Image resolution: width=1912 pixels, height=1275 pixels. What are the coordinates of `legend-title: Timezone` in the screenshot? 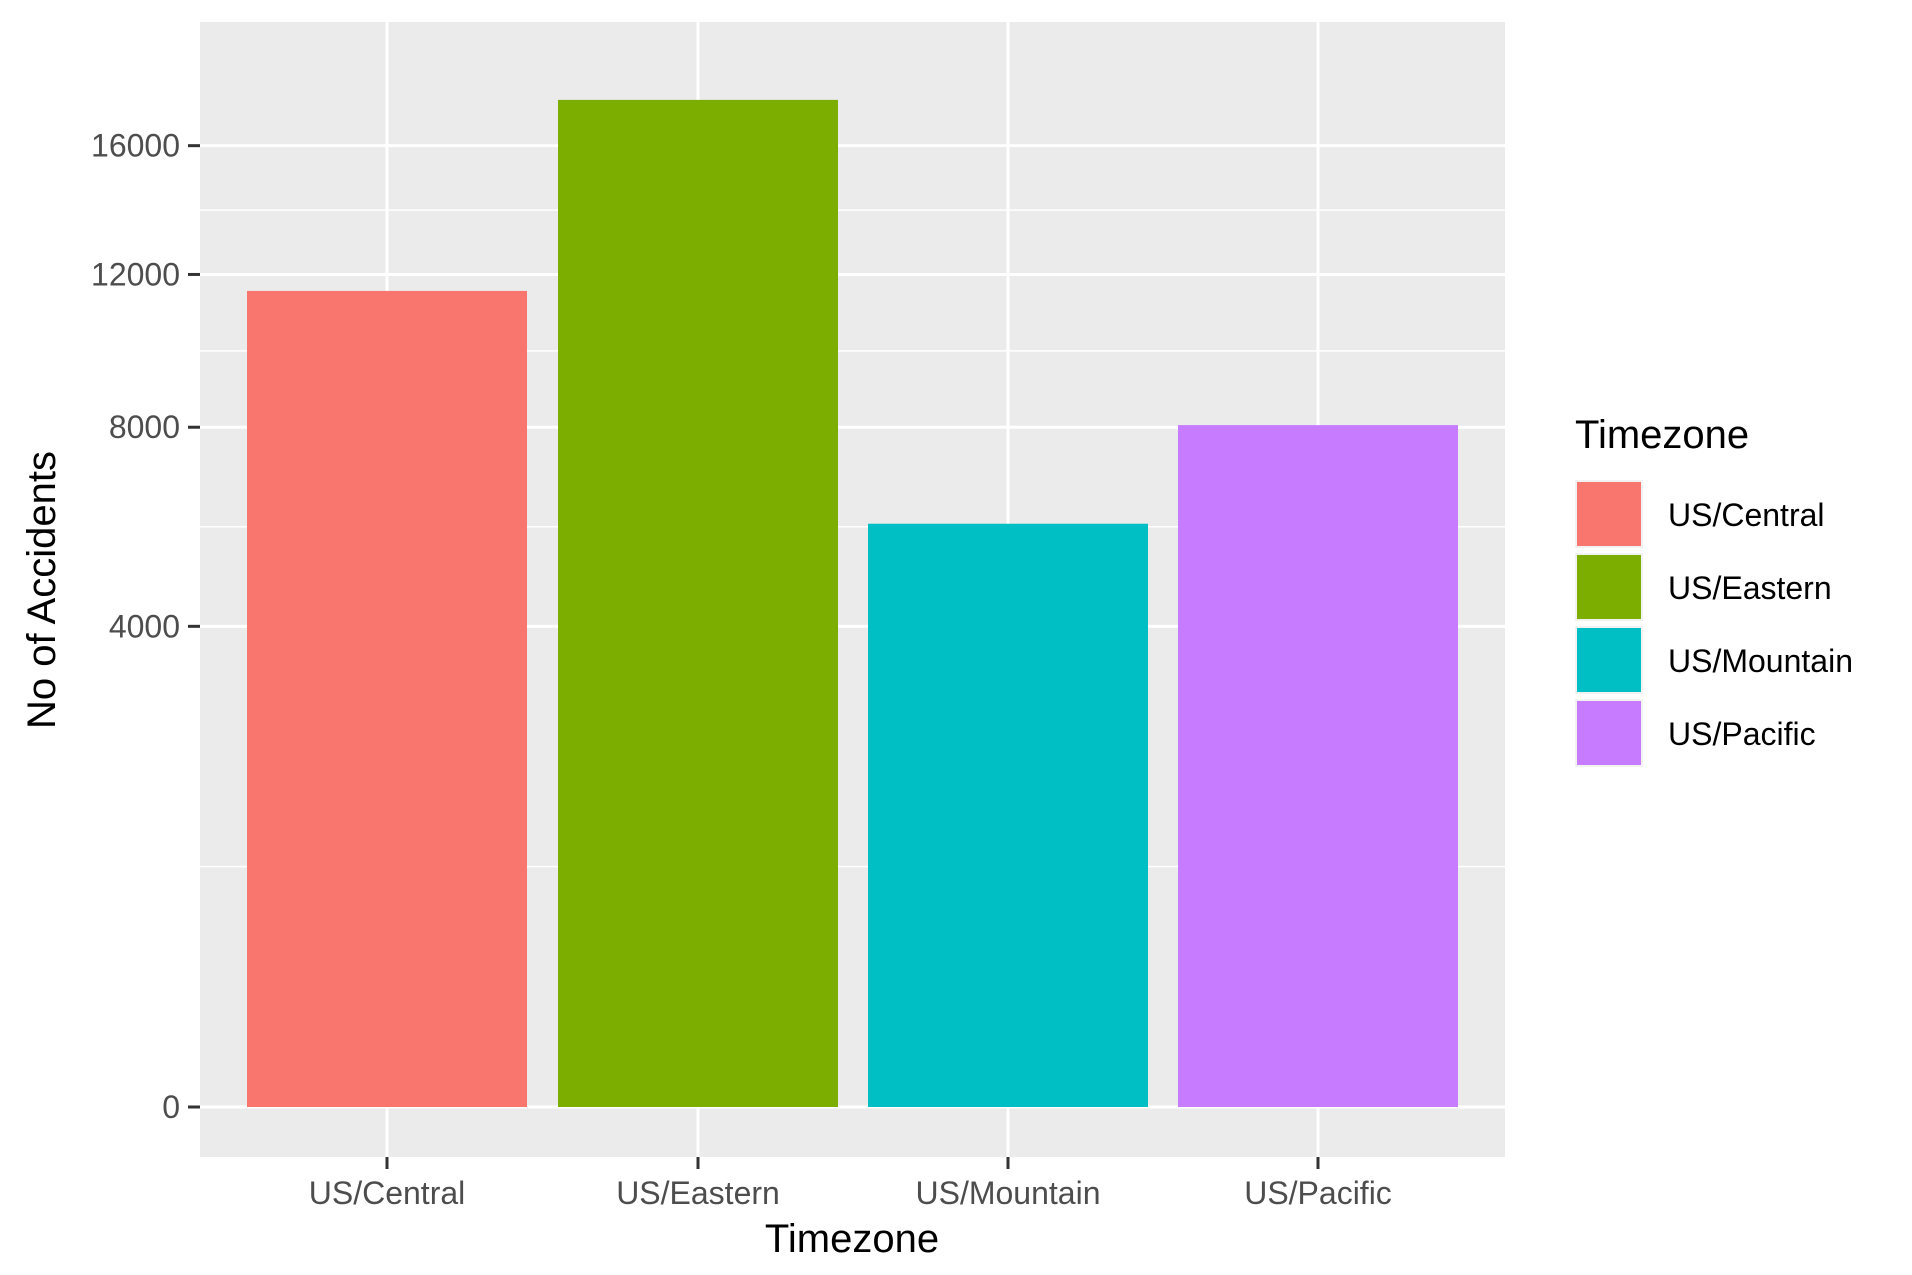 It's located at (1662, 435).